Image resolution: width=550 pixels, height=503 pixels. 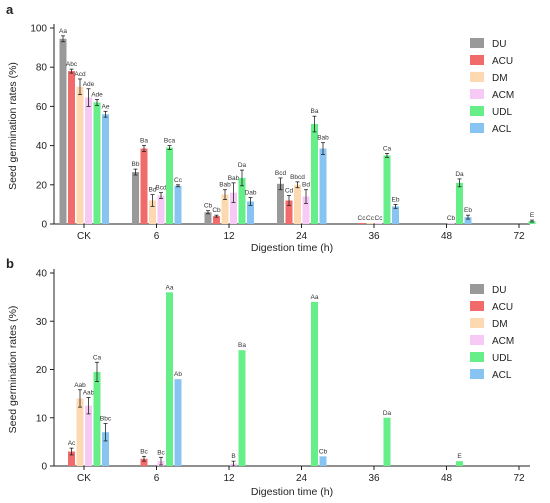 What do you see at coordinates (72, 64) in the screenshot?
I see `significance-label: Abc` at bounding box center [72, 64].